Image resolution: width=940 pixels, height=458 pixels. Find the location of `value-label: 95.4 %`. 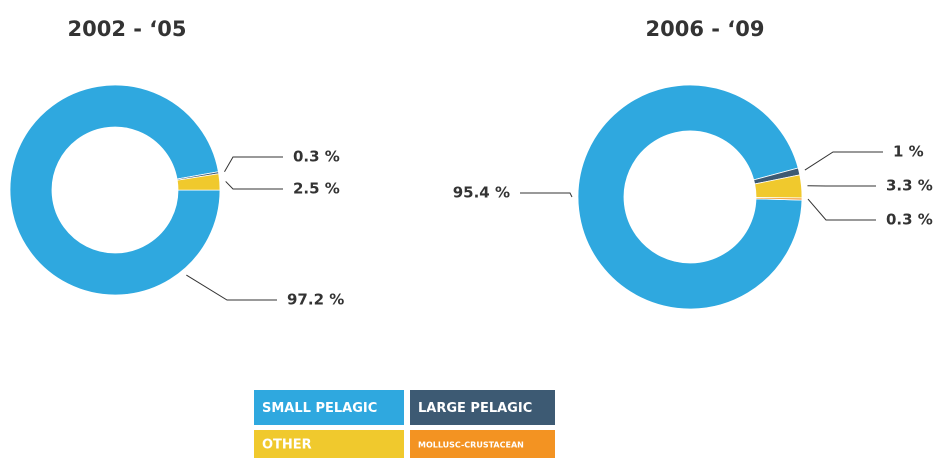

value-label: 95.4 % is located at coordinates (481, 193).